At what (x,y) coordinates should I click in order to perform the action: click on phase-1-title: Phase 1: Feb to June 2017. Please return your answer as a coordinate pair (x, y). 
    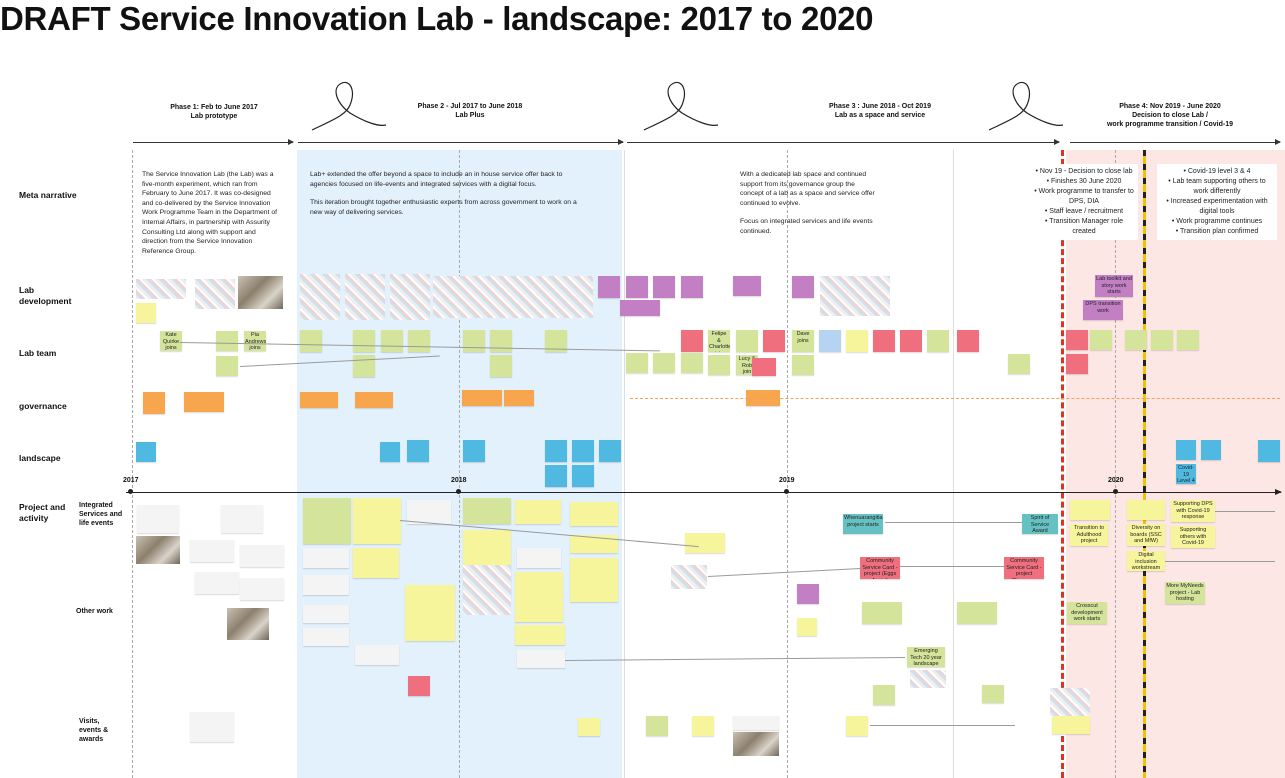
    Looking at the image, I should click on (214, 107).